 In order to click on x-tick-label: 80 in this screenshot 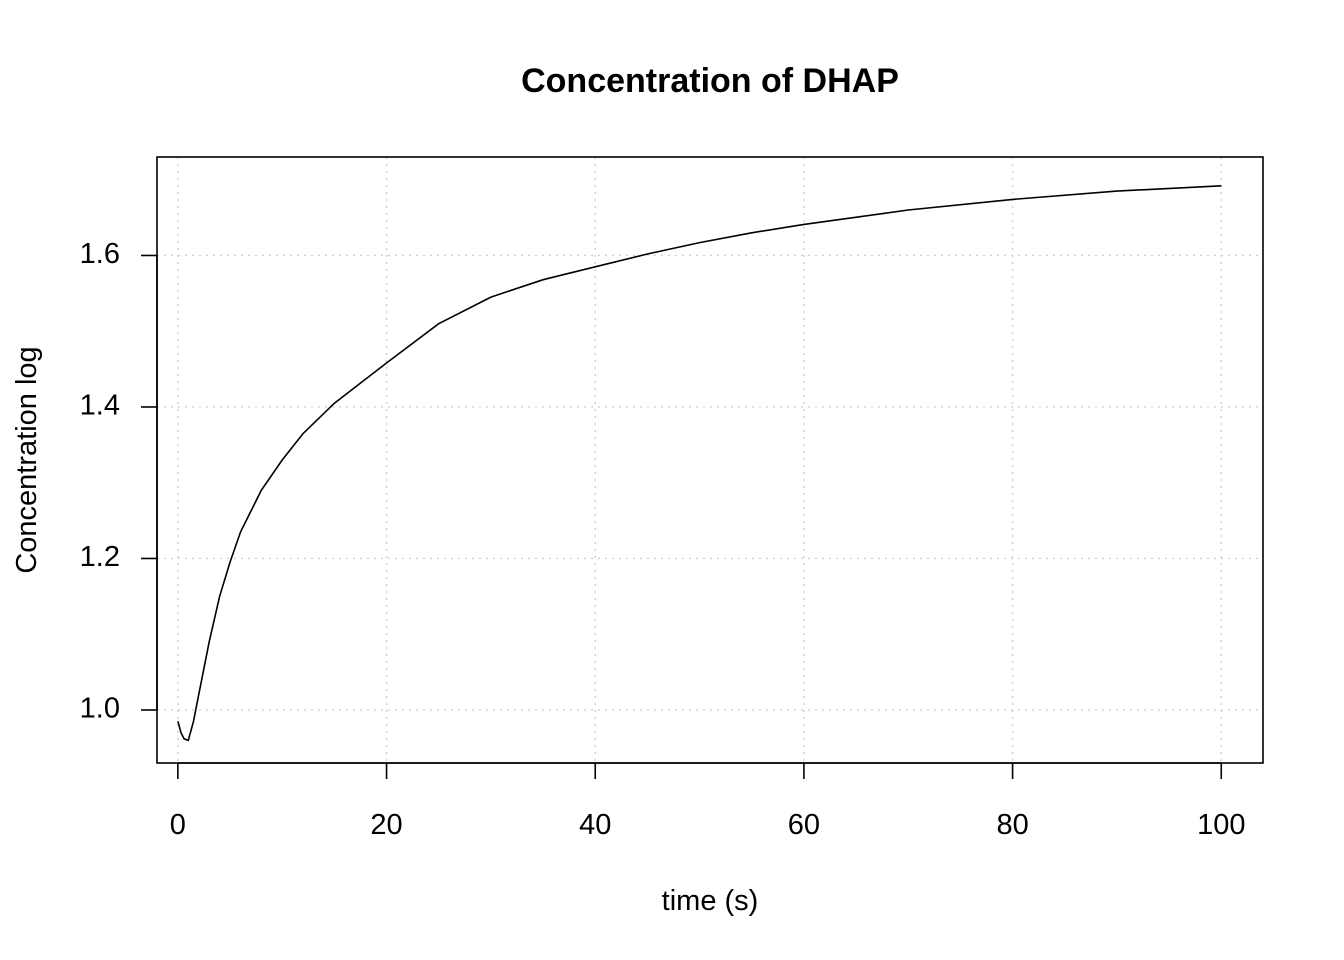, I will do `click(1012, 825)`.